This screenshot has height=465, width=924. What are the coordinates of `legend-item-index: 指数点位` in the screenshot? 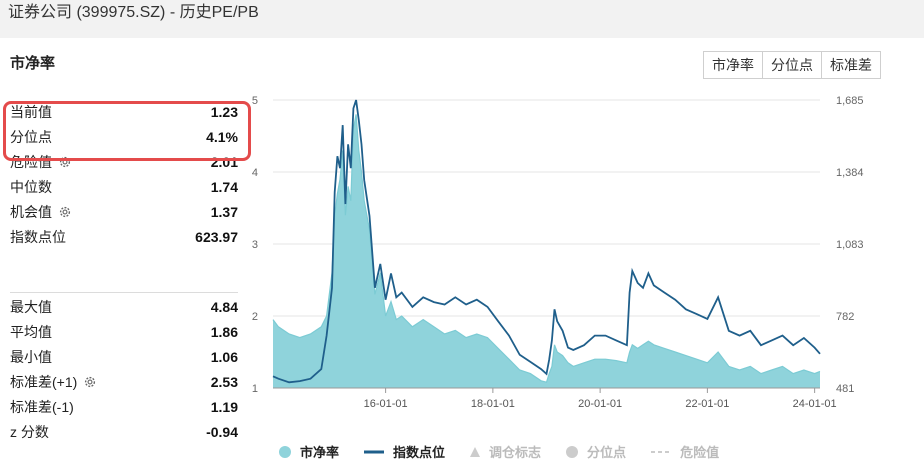 It's located at (404, 451).